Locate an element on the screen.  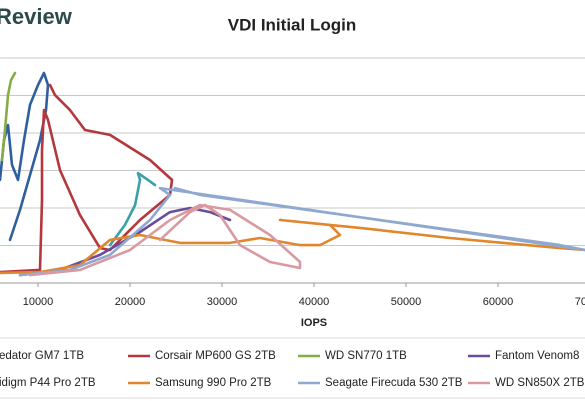
x-tick-label: 20000 is located at coordinates (130, 302).